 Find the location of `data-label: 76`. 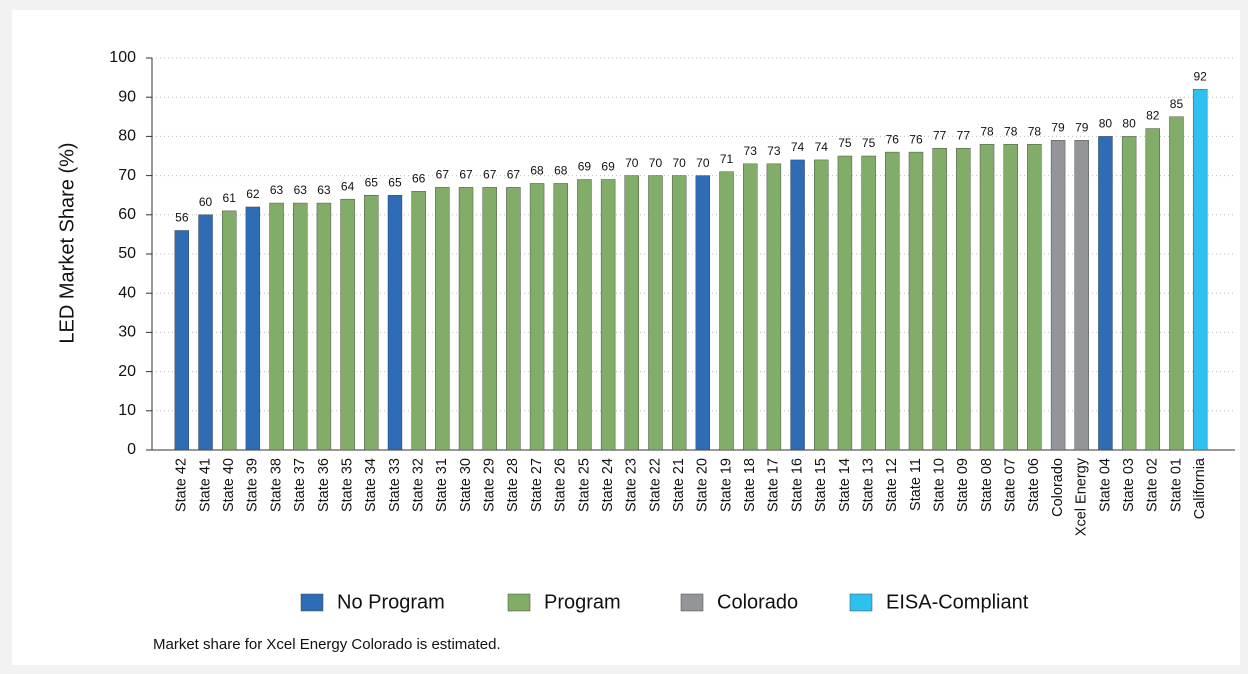

data-label: 76 is located at coordinates (893, 139).